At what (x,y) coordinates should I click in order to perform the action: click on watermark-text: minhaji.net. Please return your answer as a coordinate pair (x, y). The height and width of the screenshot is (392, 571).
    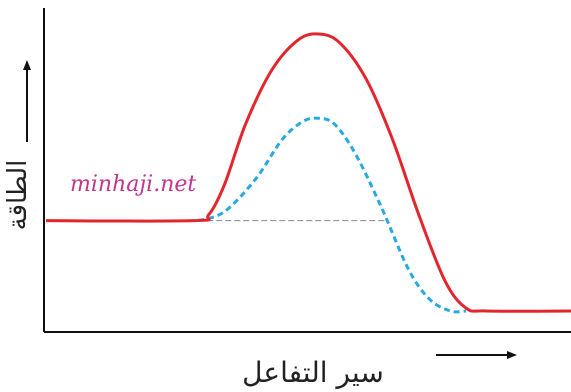
    Looking at the image, I should click on (133, 184).